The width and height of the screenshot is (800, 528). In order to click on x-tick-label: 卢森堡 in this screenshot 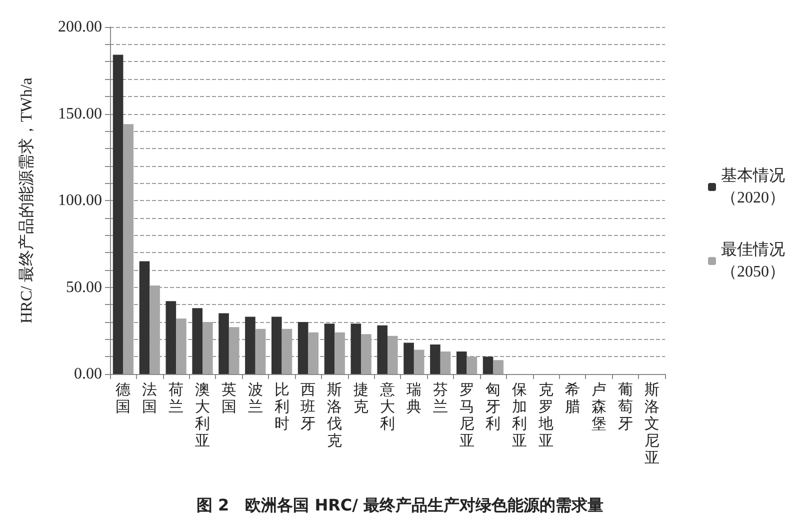, I will do `click(598, 407)`.